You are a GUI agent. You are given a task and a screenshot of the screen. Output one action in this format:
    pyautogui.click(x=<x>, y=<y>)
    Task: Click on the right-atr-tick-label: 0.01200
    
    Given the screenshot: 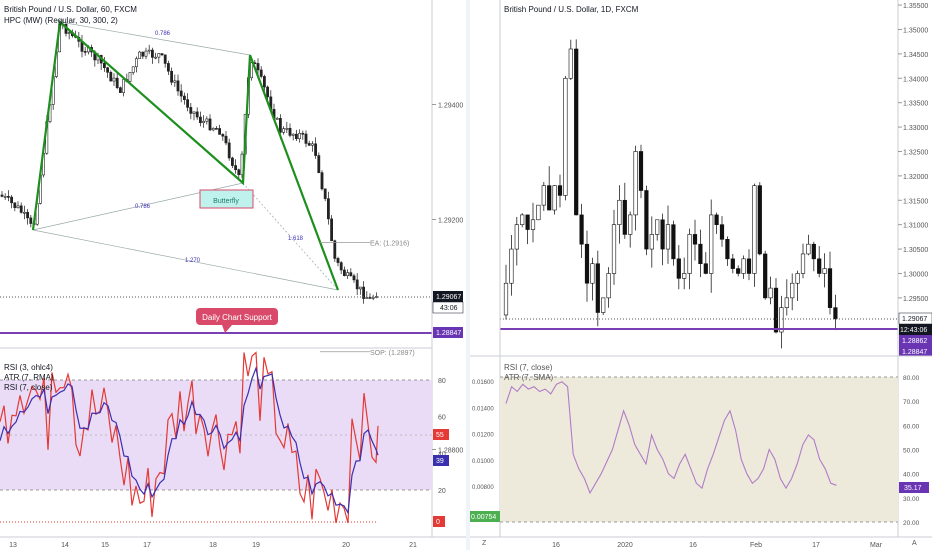 What is the action you would take?
    pyautogui.click(x=483, y=436)
    